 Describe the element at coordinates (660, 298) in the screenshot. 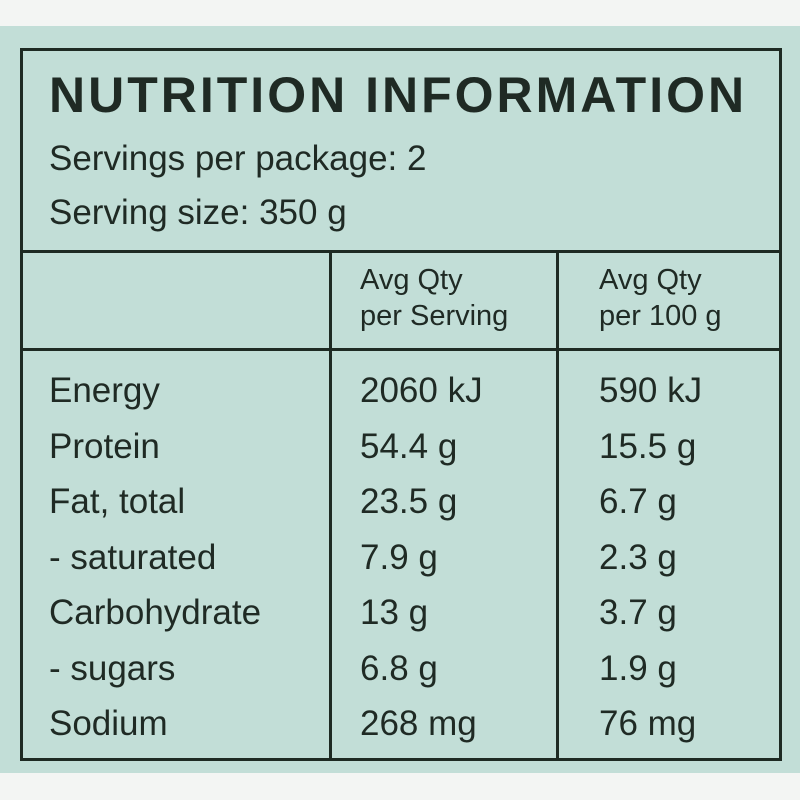

I see `column-header-per-100g: Avg Qty per 100 g` at that location.